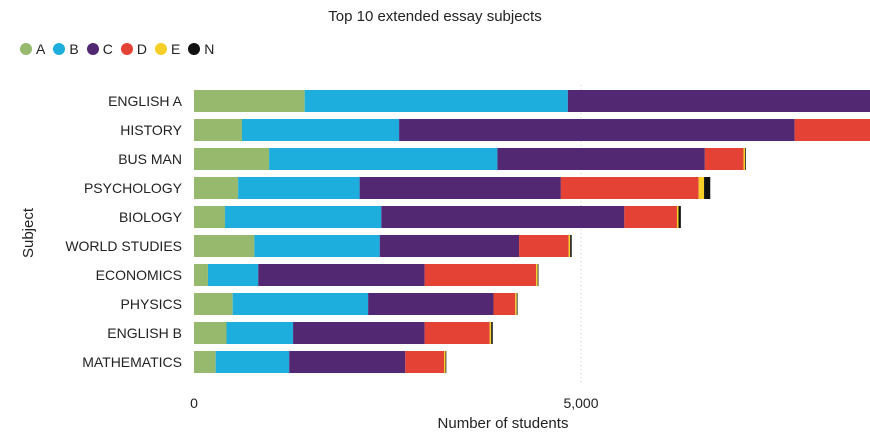 The height and width of the screenshot is (445, 870). I want to click on legend-label: D, so click(141, 49).